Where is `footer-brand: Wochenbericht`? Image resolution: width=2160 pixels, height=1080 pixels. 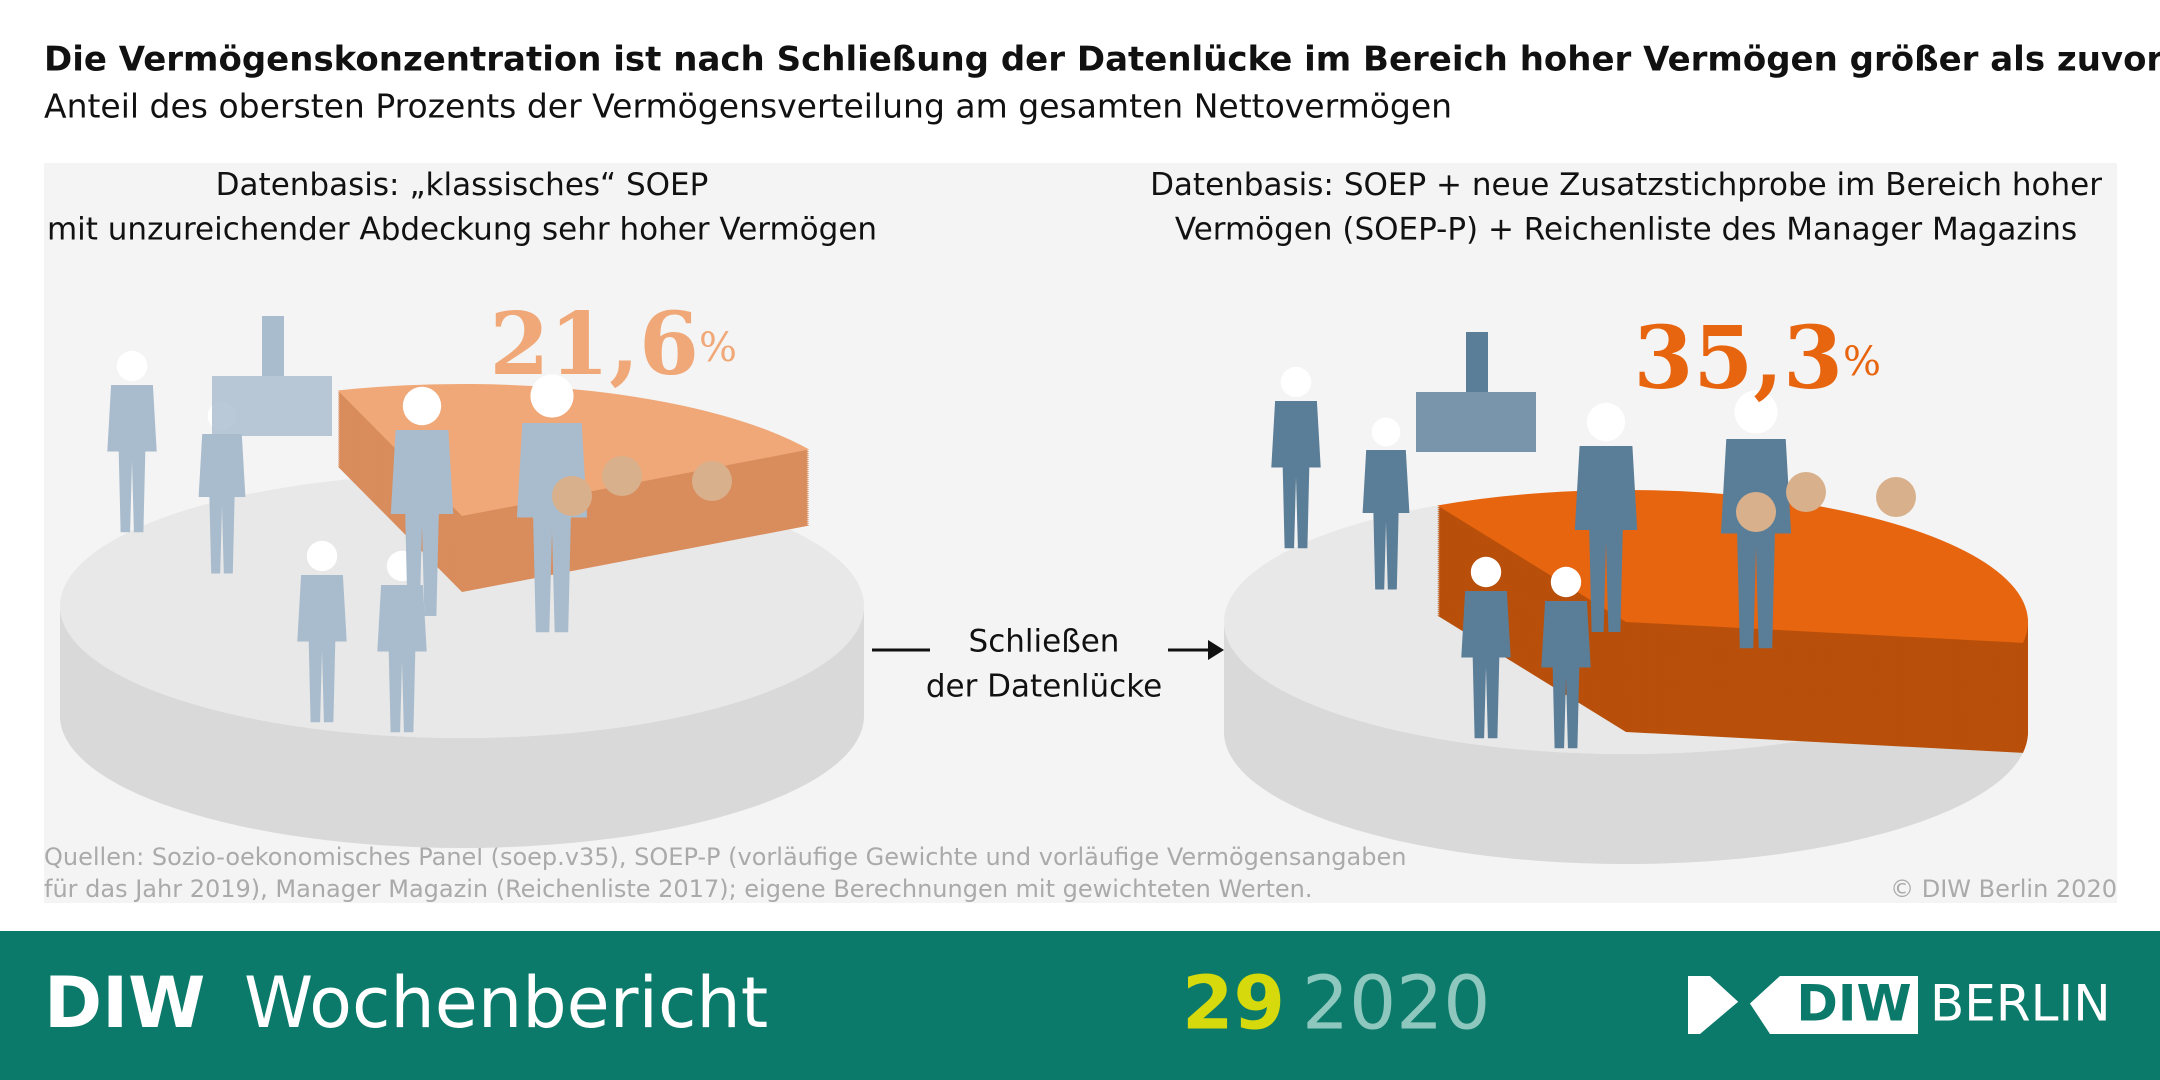 footer-brand: Wochenbericht is located at coordinates (506, 1003).